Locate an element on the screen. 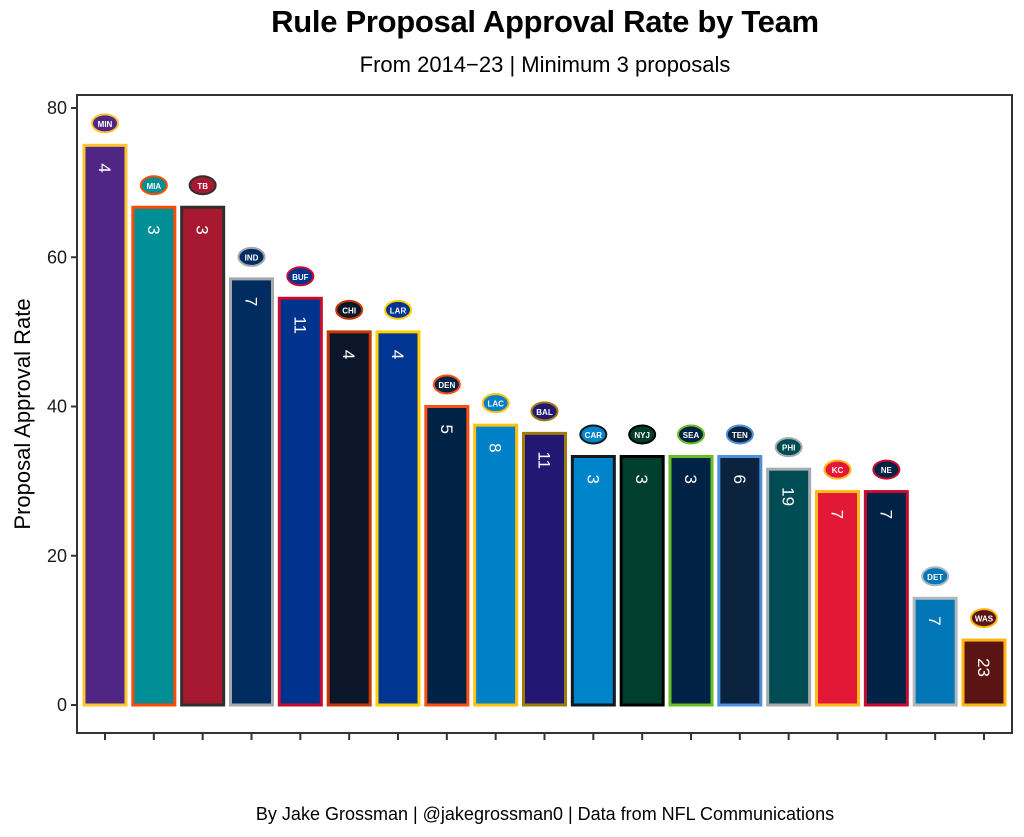 The image size is (1024, 837). y-axis: 0 20 40 60 80 is located at coordinates (62, 406).